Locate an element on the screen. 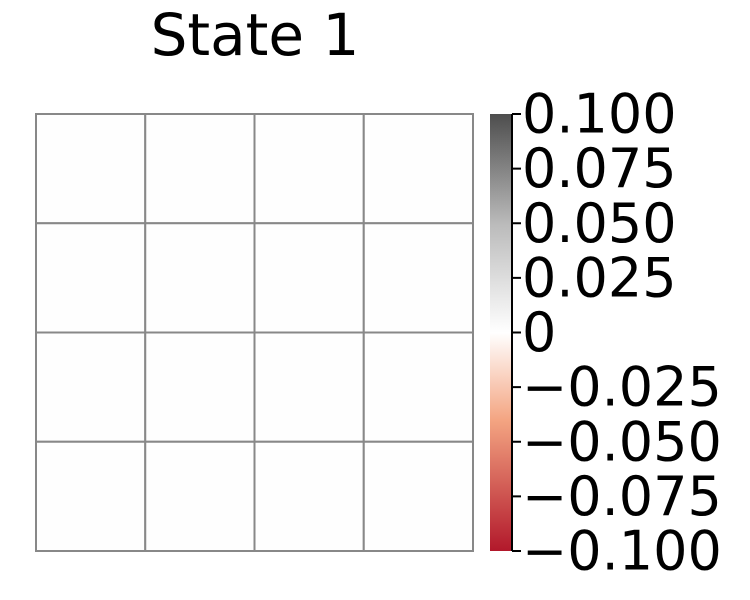  heatmap-cell-r3-c2 is located at coordinates (309, 496).